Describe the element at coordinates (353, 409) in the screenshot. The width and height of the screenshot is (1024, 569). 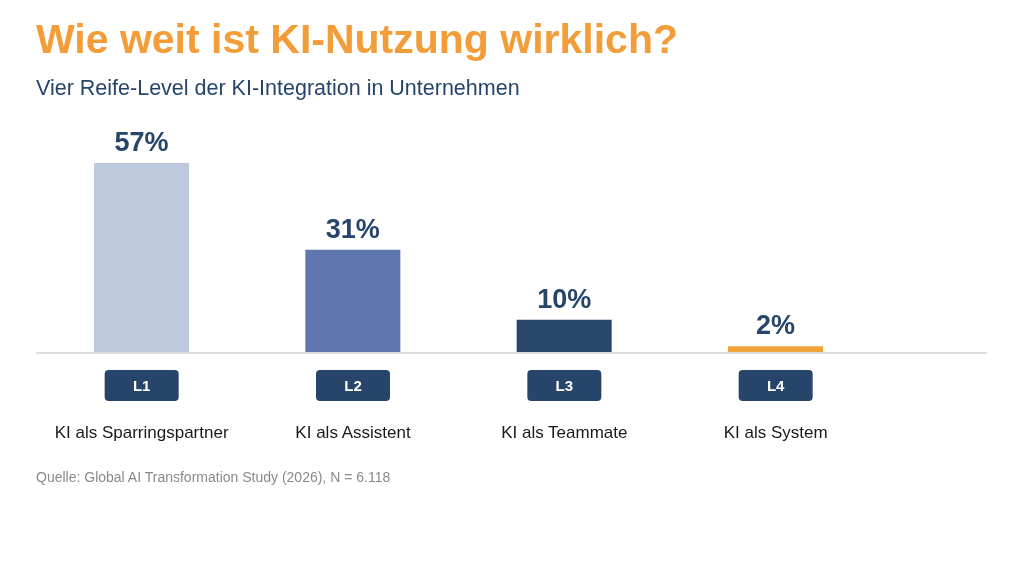
I see `category-label: L2 KI als Assistent` at that location.